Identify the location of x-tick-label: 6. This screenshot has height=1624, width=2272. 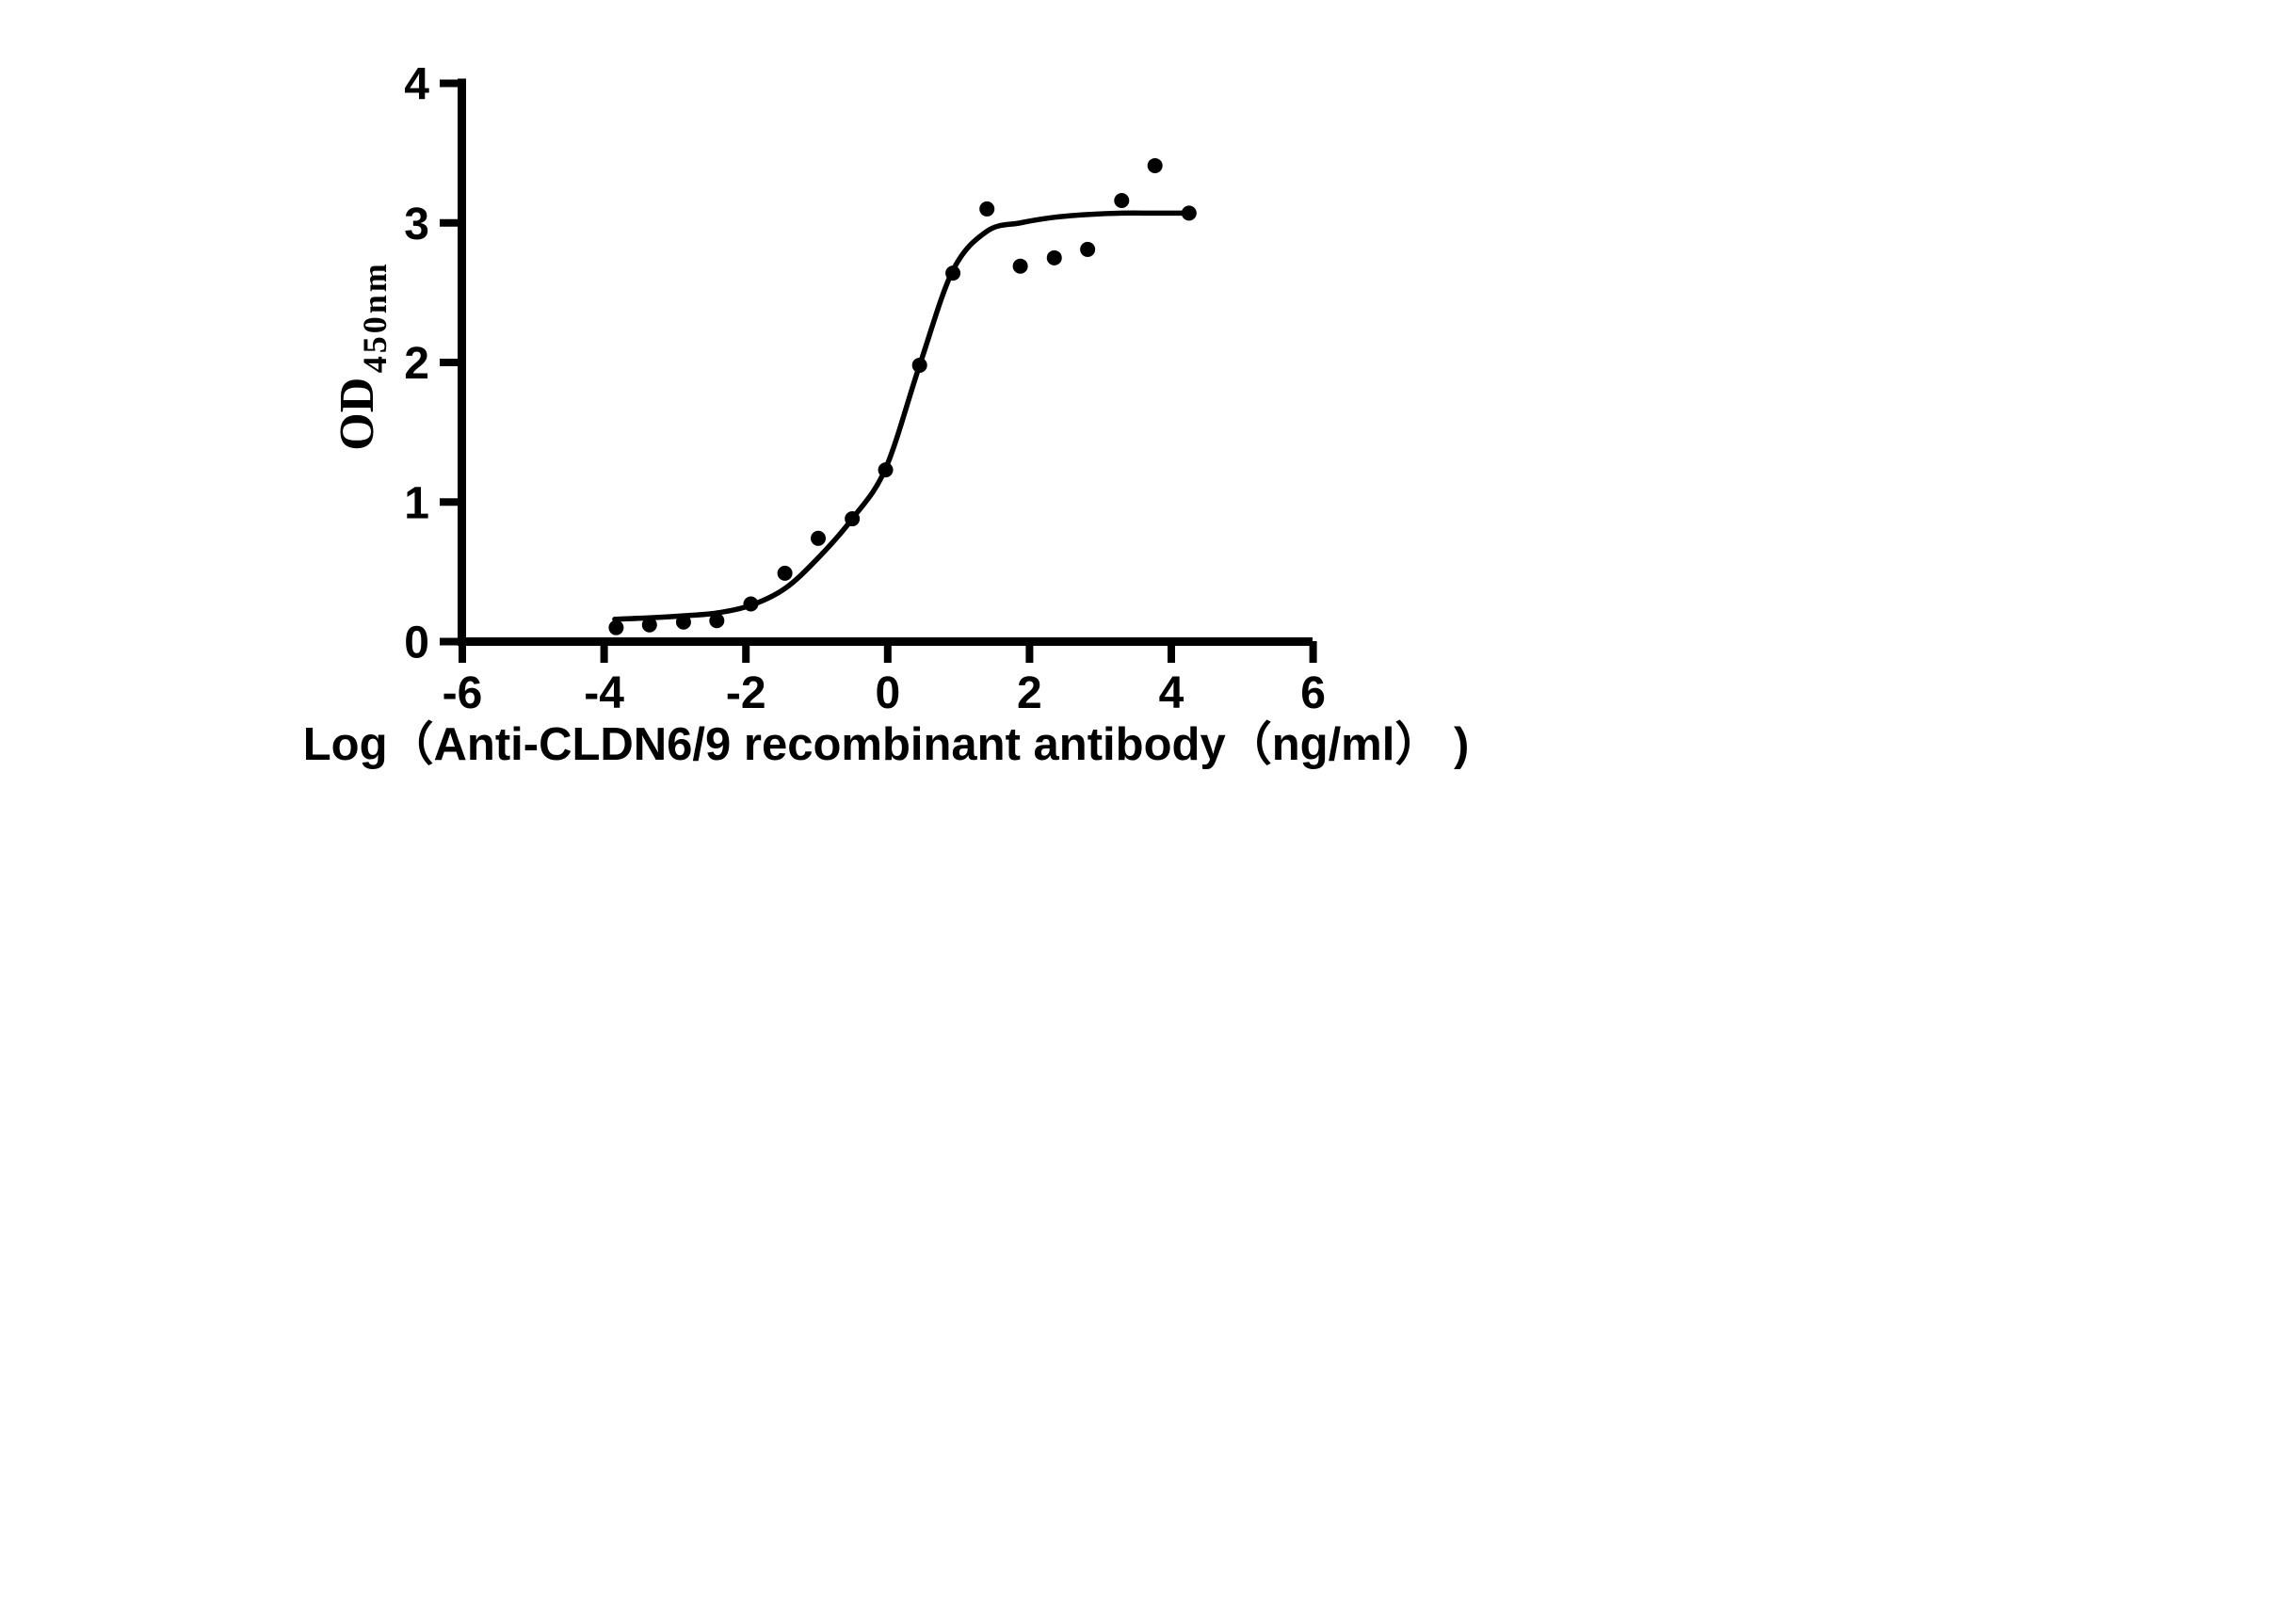
(1313, 693).